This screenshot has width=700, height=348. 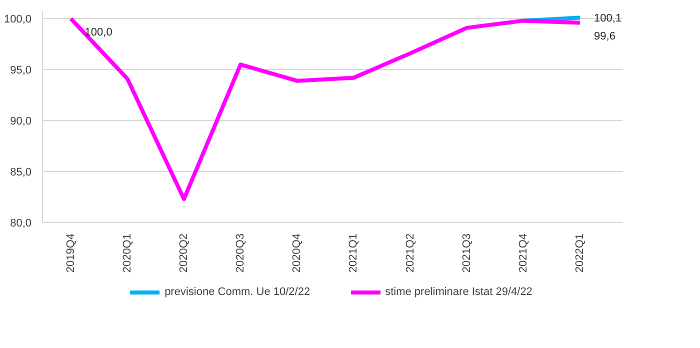 I want to click on x-tick-label: 2020Q2, so click(x=184, y=253).